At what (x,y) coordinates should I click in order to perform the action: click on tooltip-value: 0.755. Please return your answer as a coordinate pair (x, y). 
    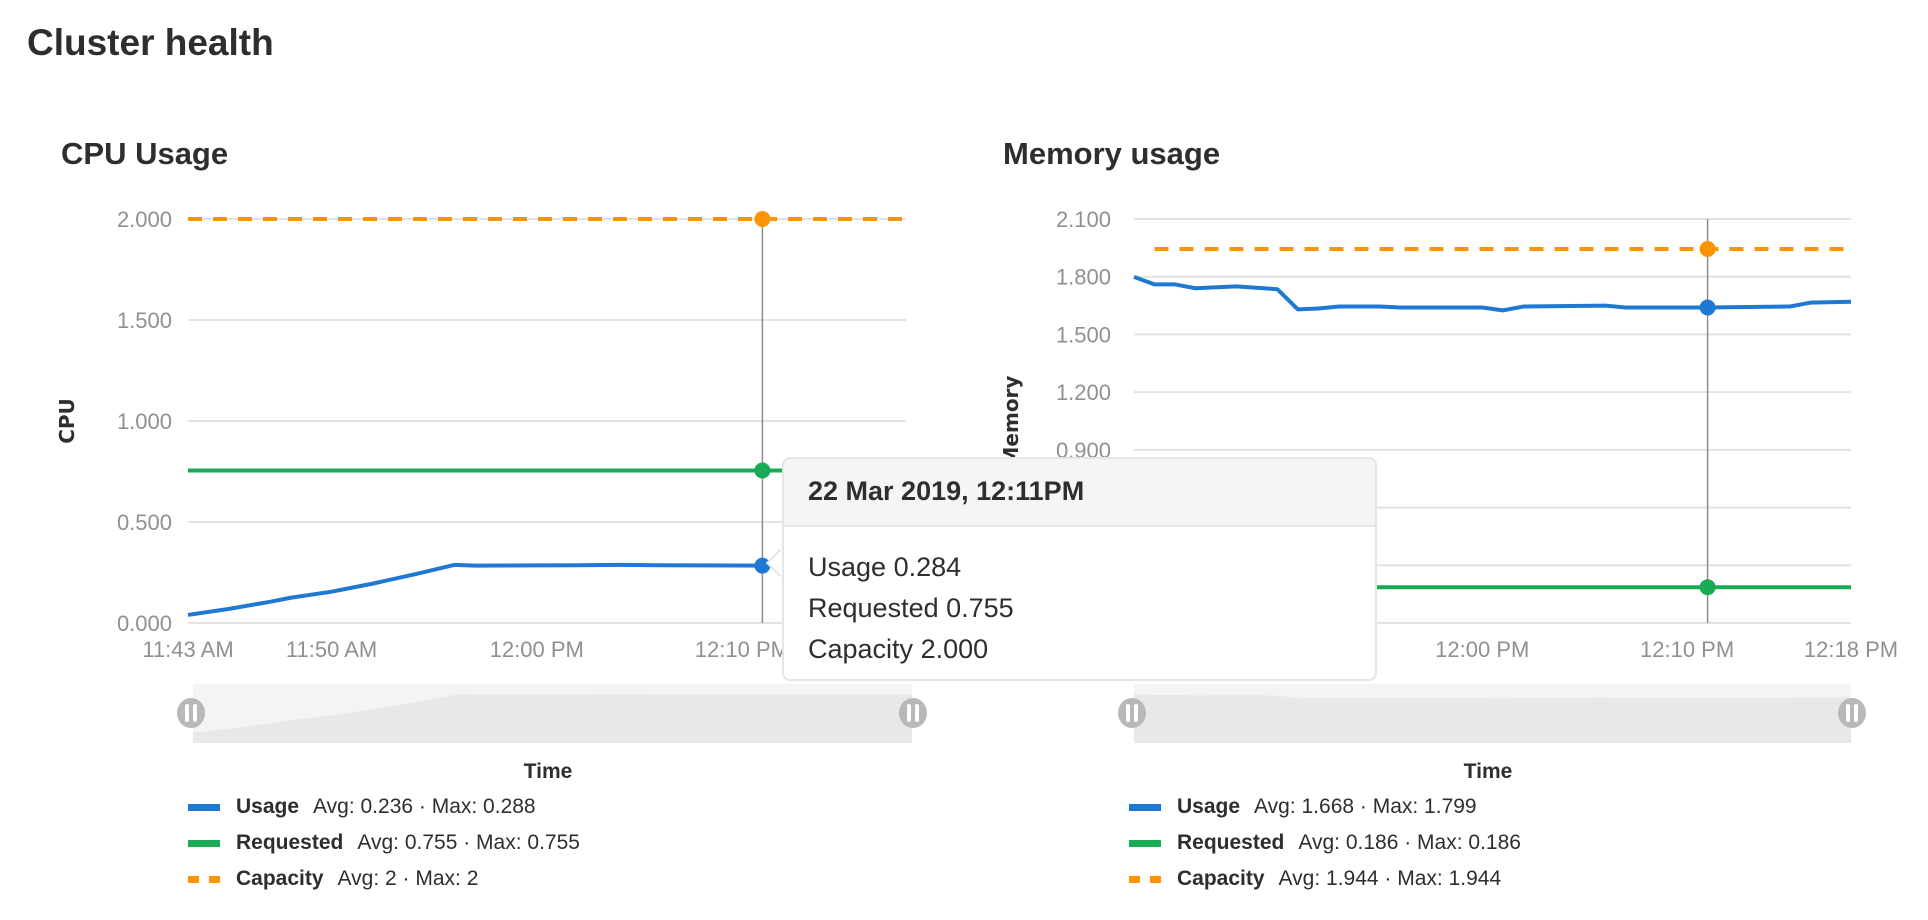
    Looking at the image, I should click on (980, 608).